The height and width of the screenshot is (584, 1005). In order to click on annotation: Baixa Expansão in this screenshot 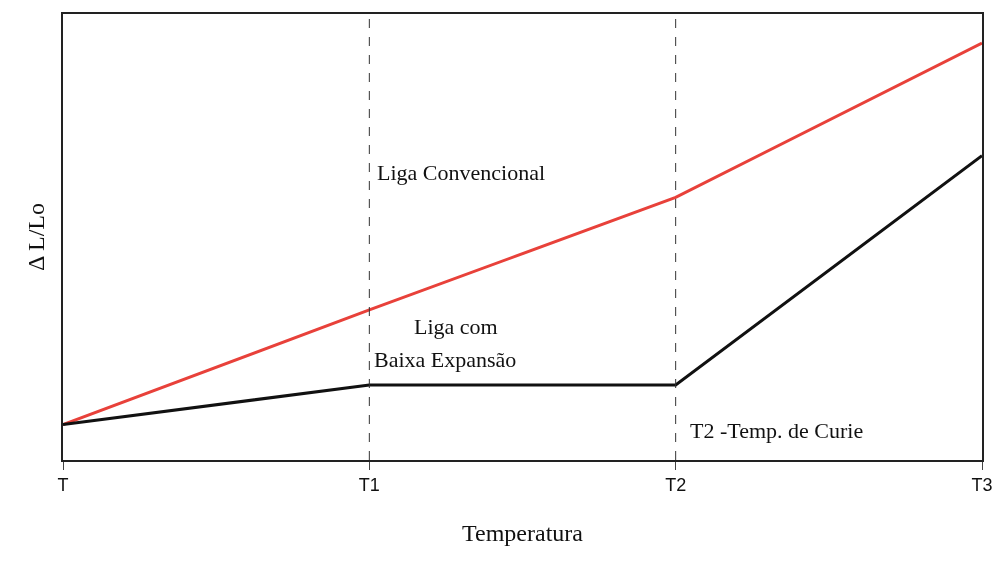, I will do `click(445, 359)`.